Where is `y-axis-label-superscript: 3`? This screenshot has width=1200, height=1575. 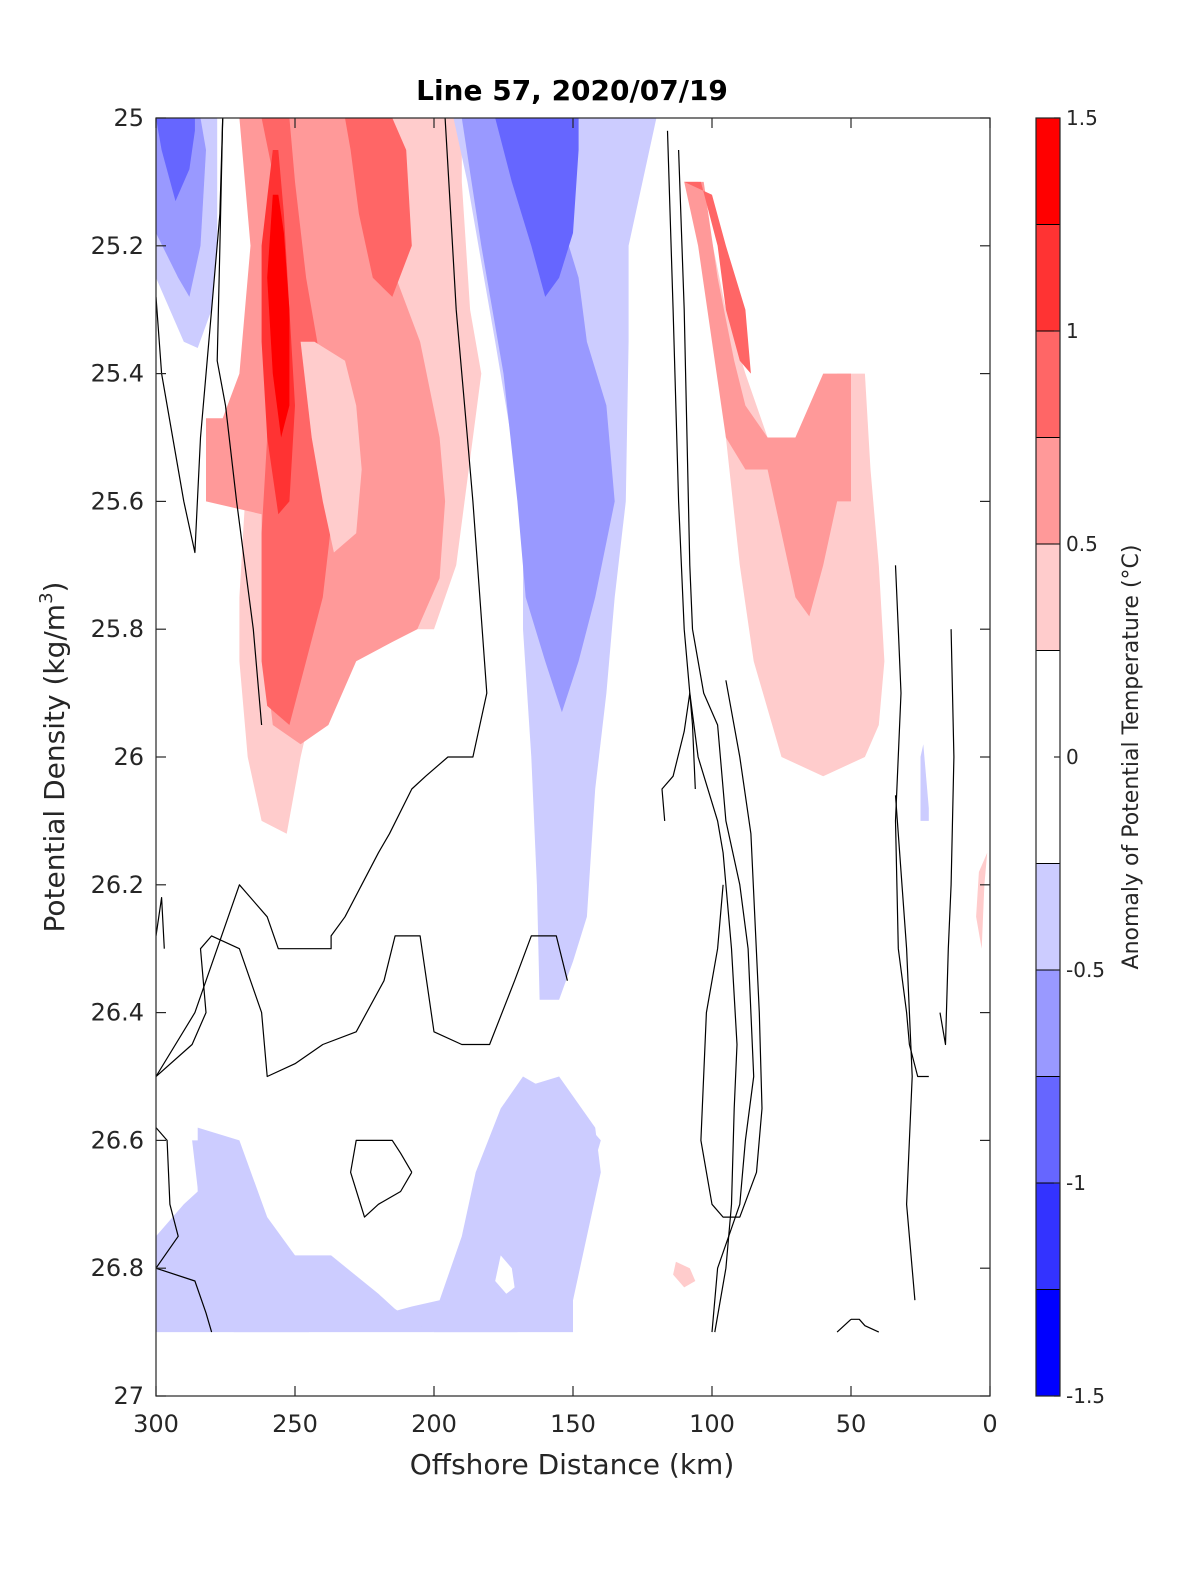
y-axis-label-superscript: 3 is located at coordinates (46, 597).